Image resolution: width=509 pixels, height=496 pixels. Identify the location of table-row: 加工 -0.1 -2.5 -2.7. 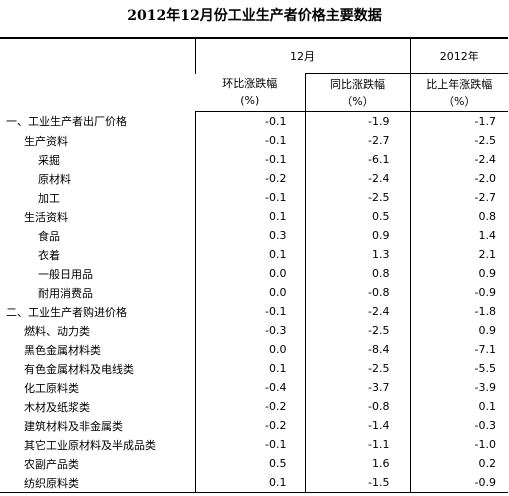
(254, 197).